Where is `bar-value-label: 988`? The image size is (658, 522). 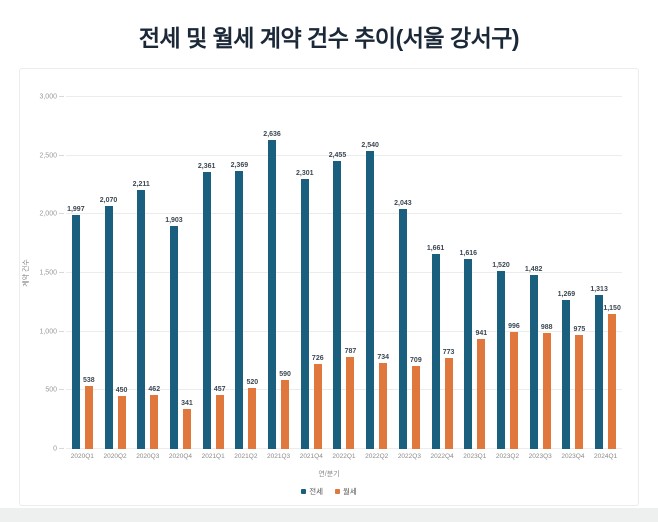 bar-value-label: 988 is located at coordinates (546, 328).